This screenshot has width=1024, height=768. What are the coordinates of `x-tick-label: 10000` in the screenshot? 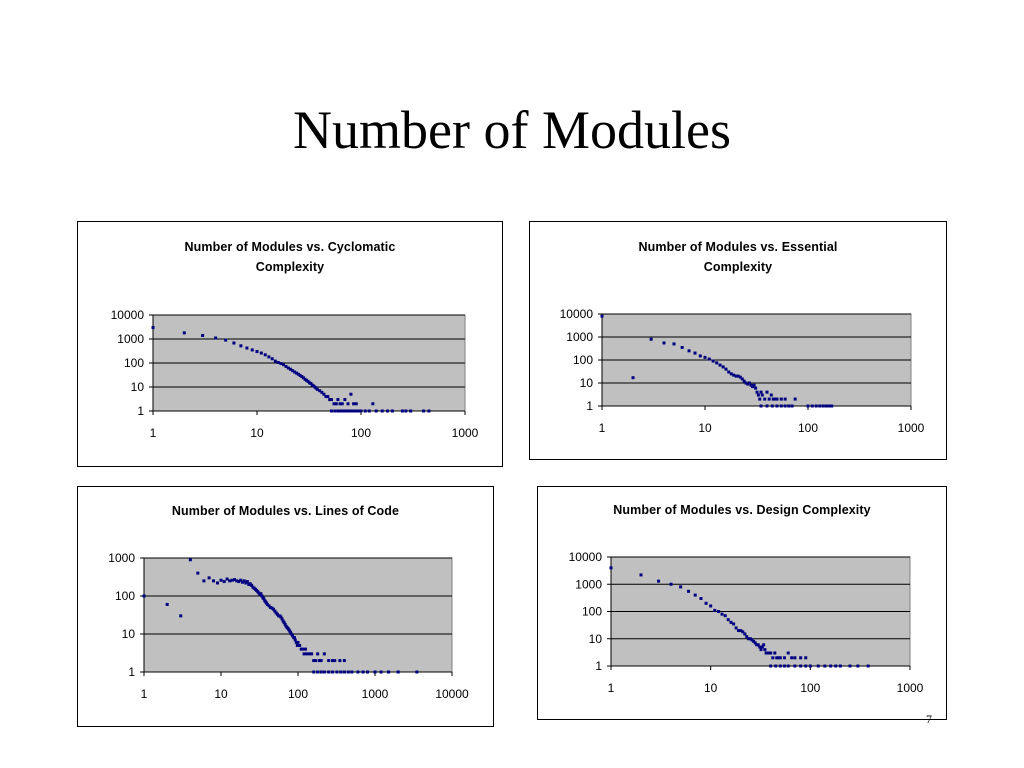 It's located at (452, 694).